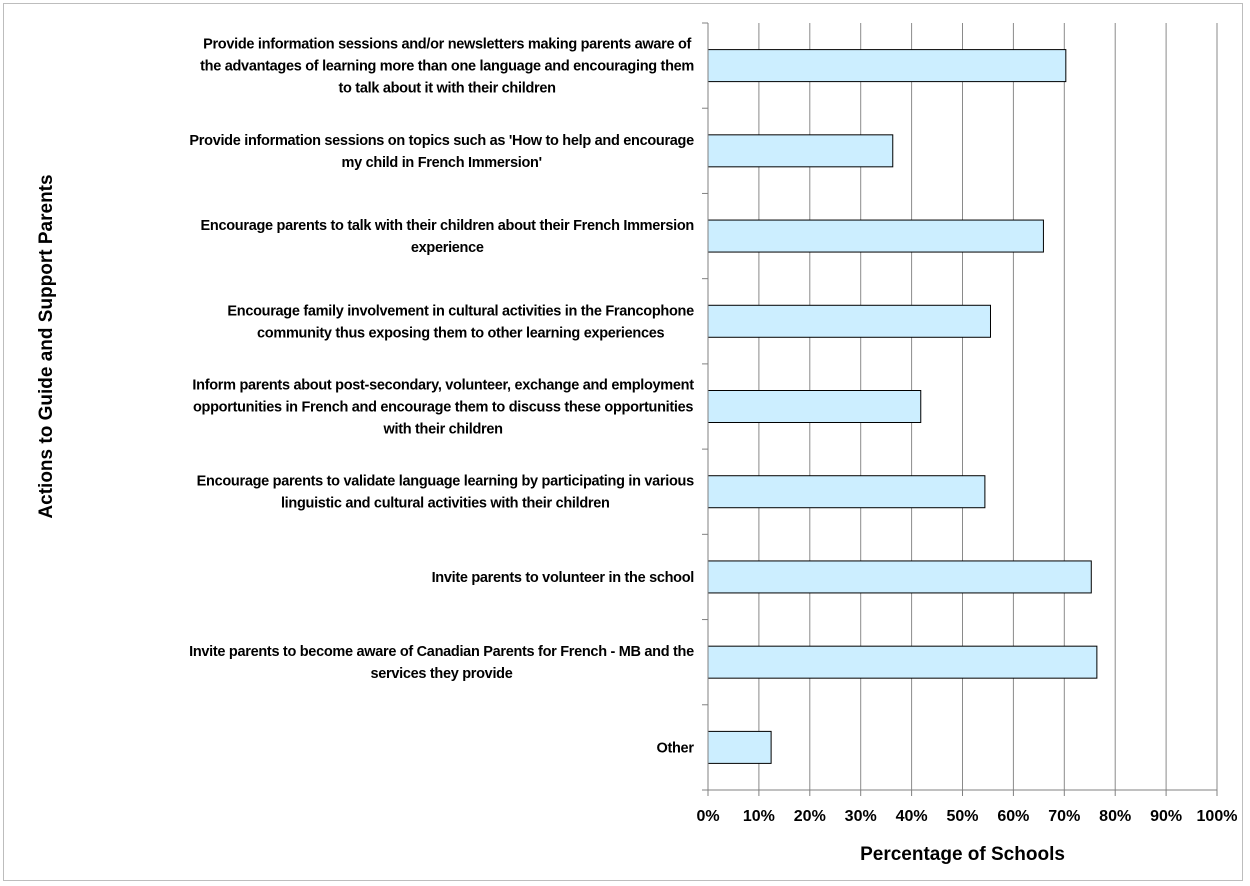 This screenshot has height=886, width=1250. Describe the element at coordinates (759, 816) in the screenshot. I see `x-tick-label: 10%` at that location.